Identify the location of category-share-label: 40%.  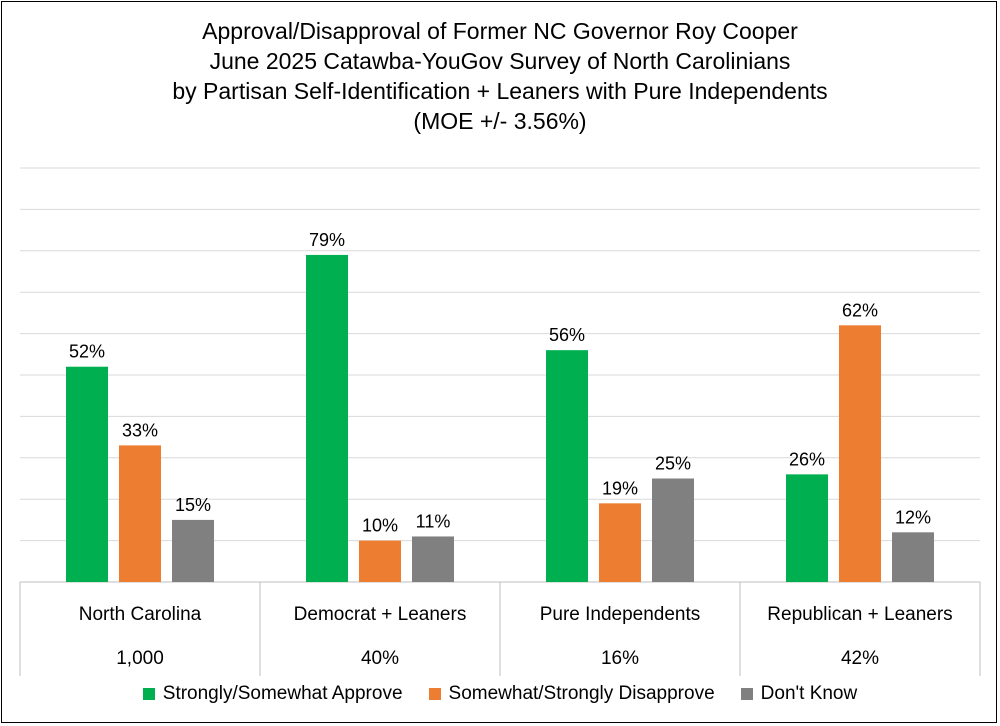
(380, 658).